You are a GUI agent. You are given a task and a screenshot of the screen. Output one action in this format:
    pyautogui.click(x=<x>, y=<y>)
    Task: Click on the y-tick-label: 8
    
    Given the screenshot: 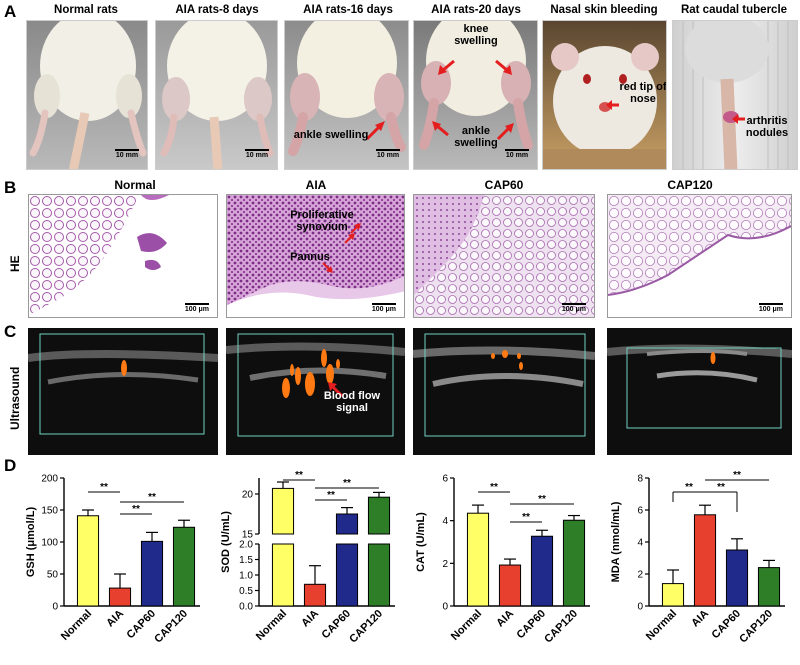 What is the action you would take?
    pyautogui.click(x=640, y=479)
    